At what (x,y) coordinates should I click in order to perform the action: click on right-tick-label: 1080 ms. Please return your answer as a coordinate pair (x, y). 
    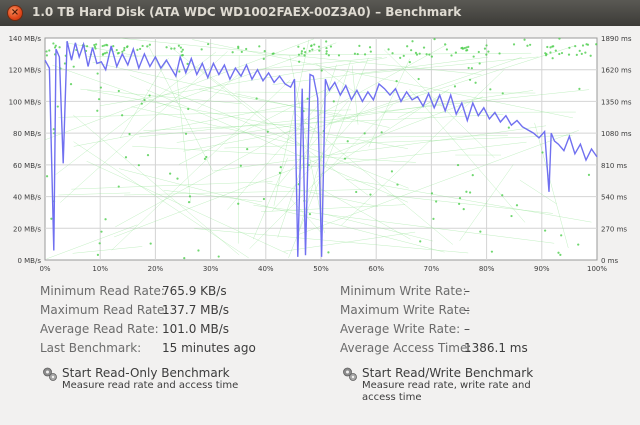
    Looking at the image, I should click on (616, 134).